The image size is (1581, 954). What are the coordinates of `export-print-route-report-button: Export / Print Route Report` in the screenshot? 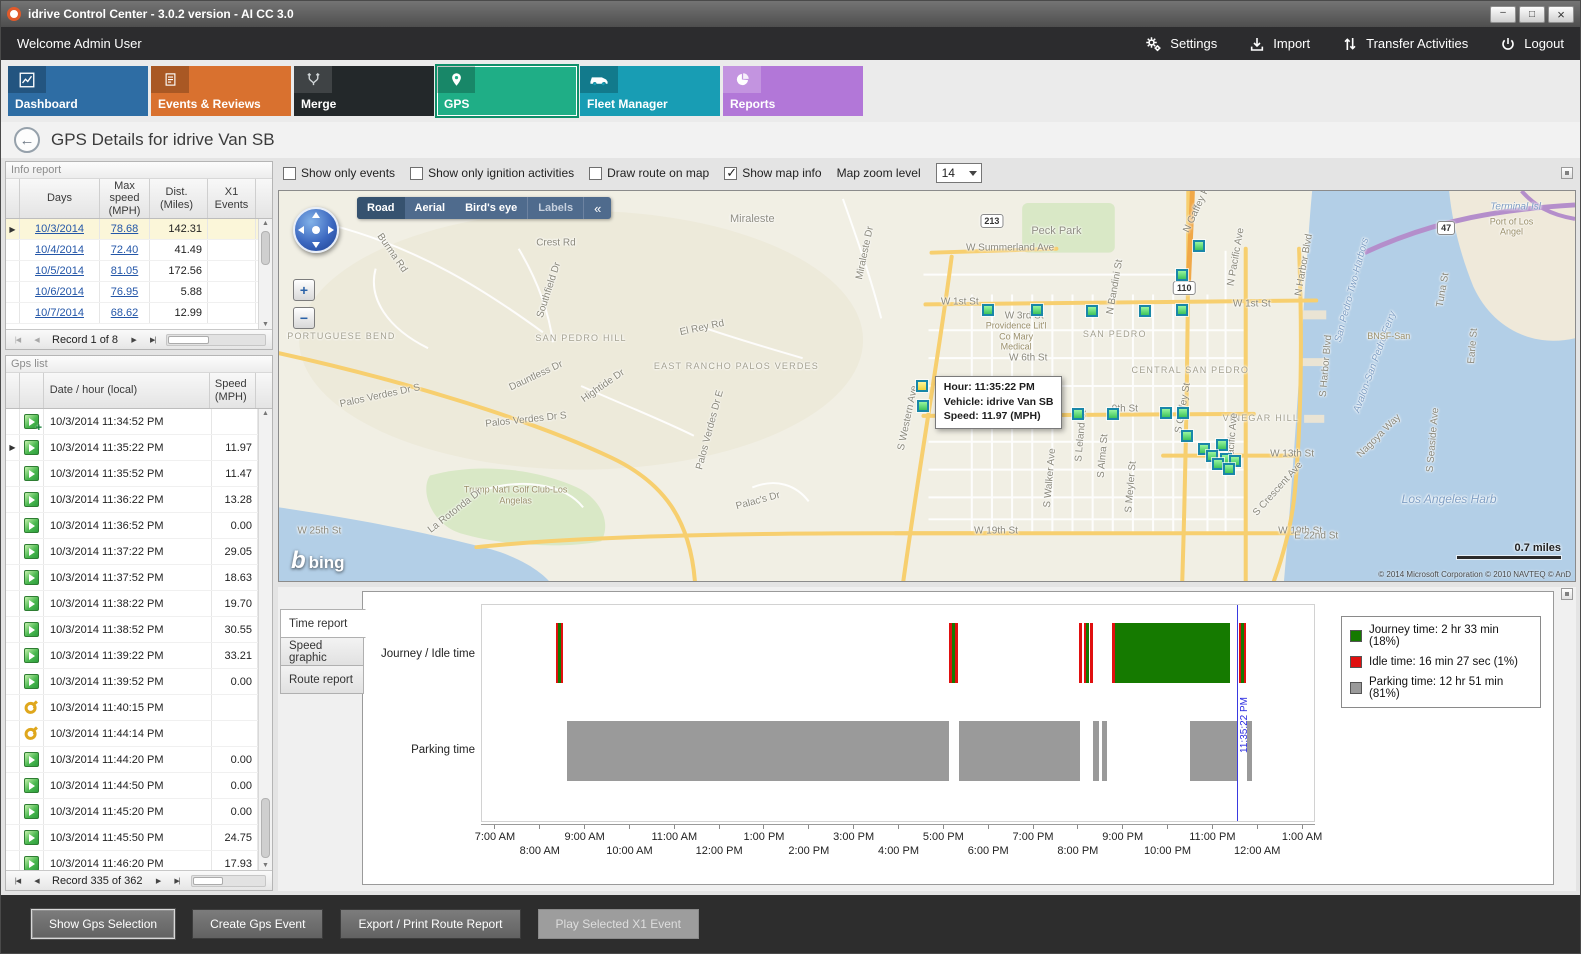 It's located at (430, 924).